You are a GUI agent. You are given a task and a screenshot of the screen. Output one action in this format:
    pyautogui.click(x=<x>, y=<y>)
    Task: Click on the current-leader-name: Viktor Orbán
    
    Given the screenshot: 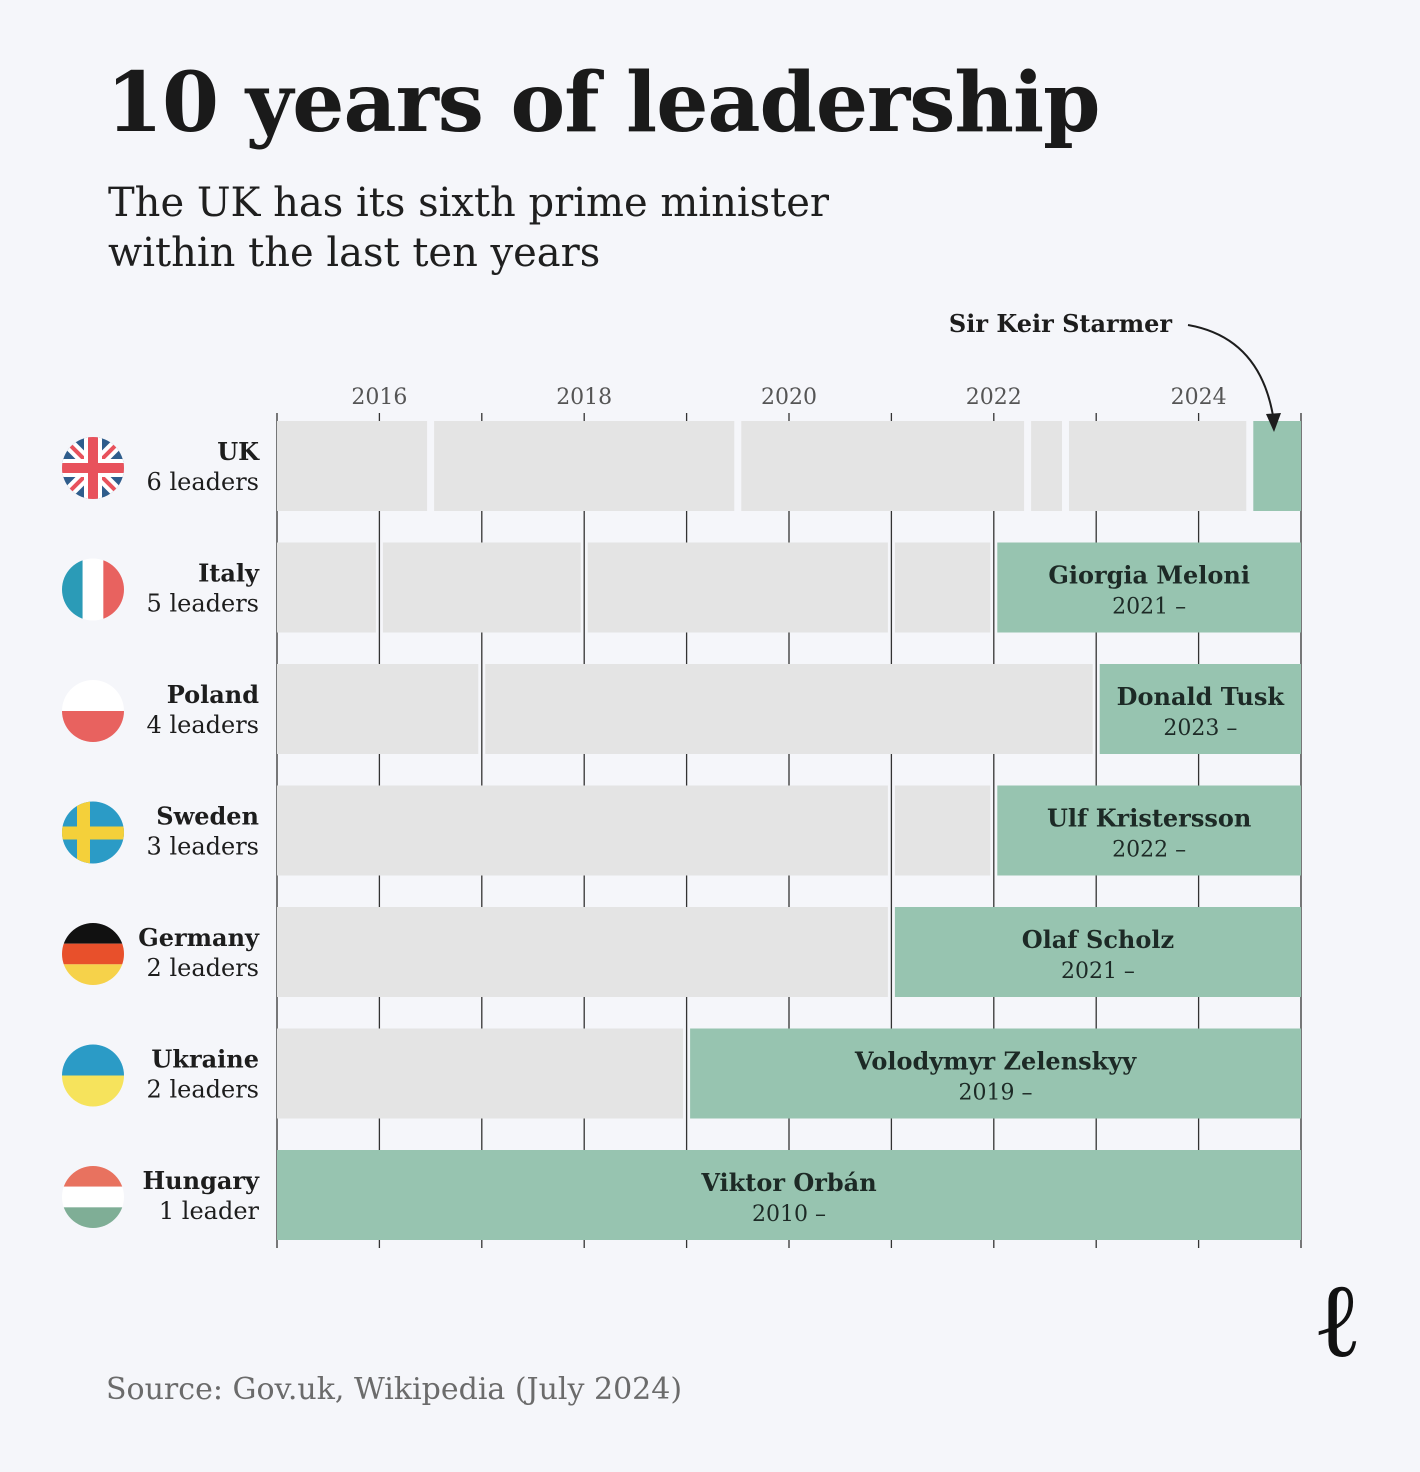 What is the action you would take?
    pyautogui.click(x=788, y=1182)
    